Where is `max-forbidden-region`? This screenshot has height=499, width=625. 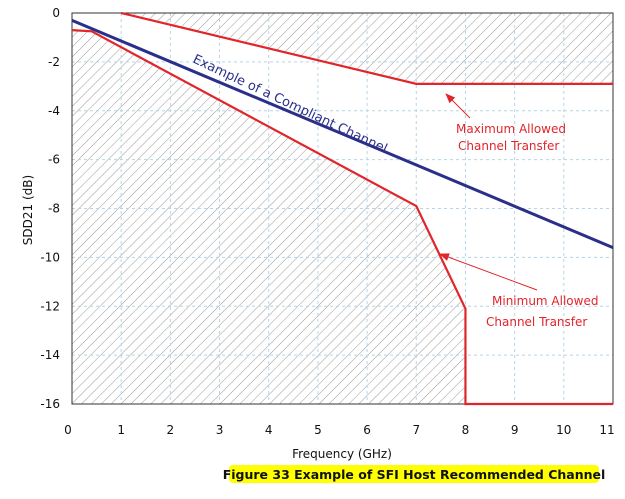 max-forbidden-region is located at coordinates (367, 48).